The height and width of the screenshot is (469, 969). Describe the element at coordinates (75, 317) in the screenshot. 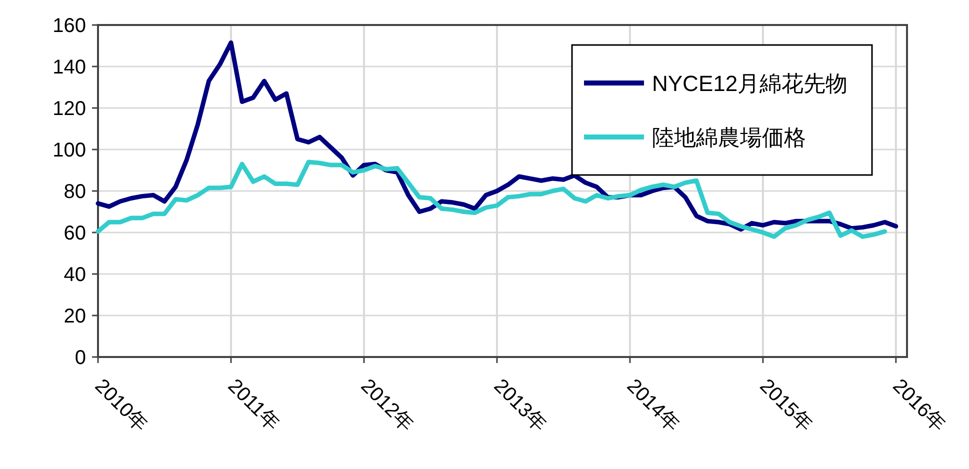

I see `y-tick-label: 20` at that location.